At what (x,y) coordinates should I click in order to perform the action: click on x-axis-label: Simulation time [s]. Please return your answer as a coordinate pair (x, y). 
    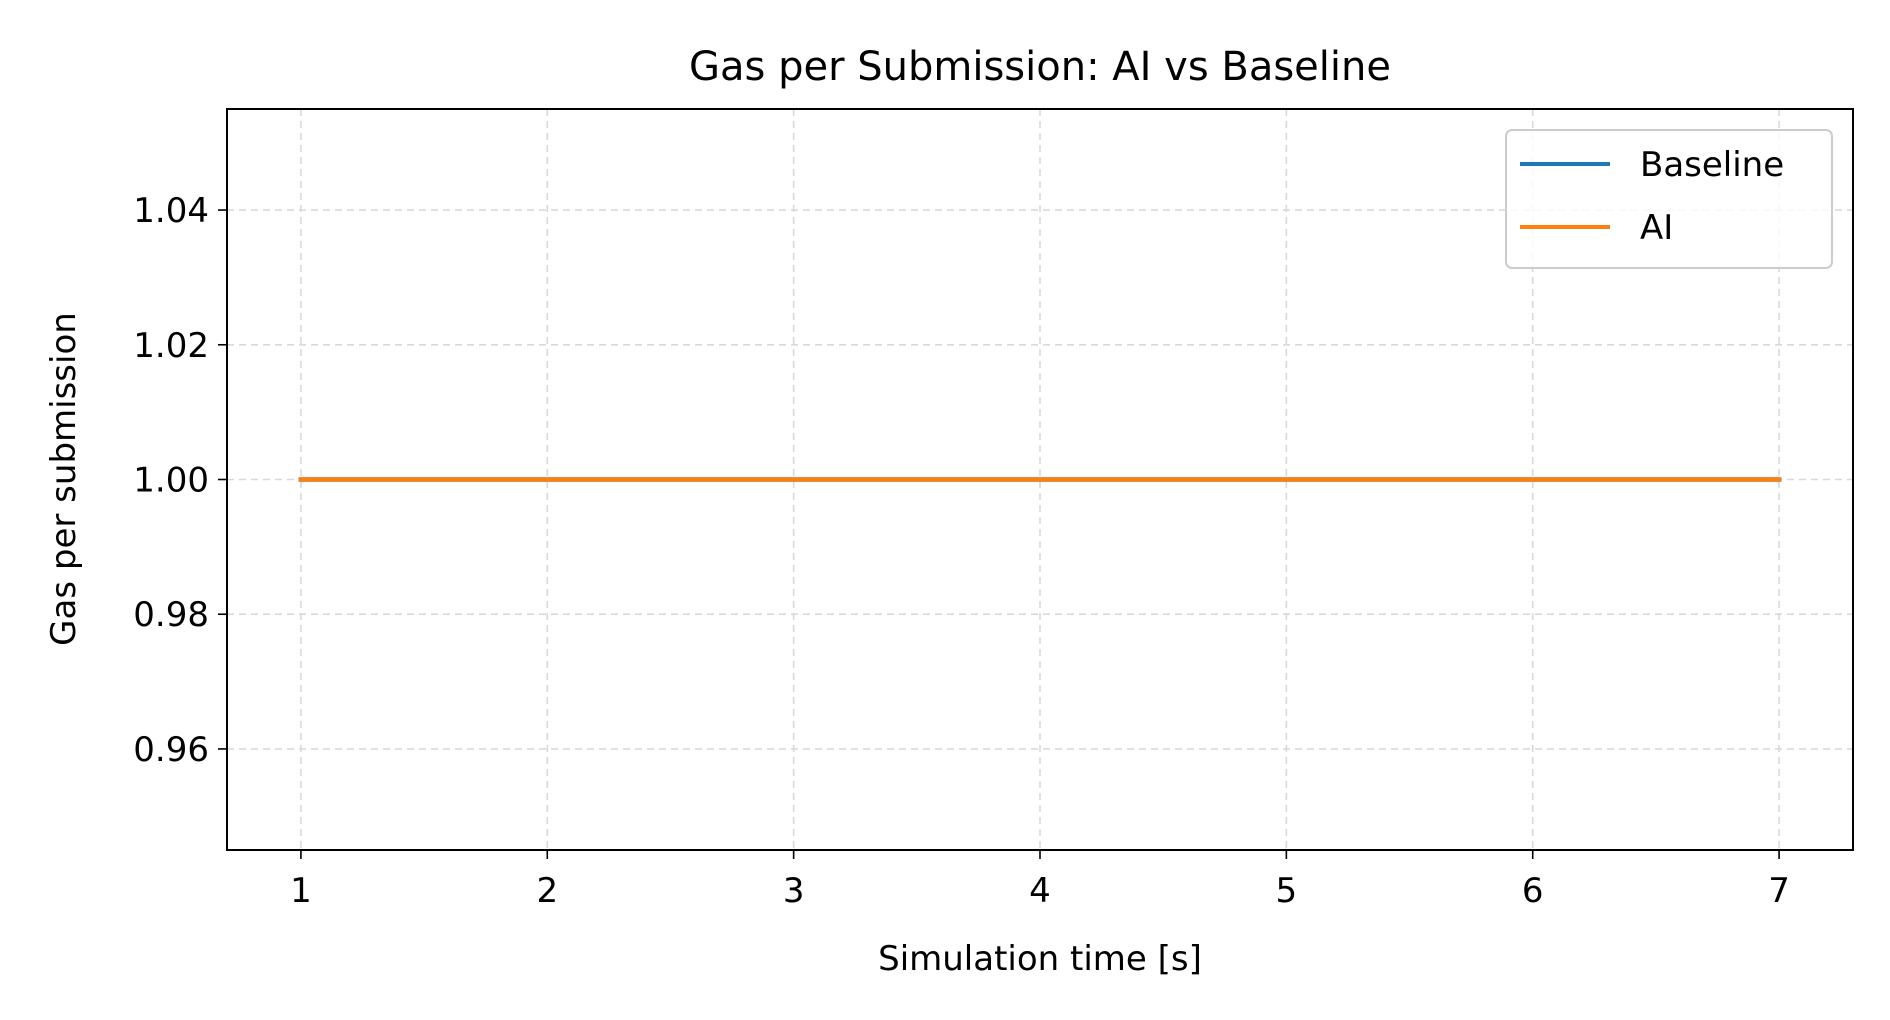
    Looking at the image, I should click on (1040, 959).